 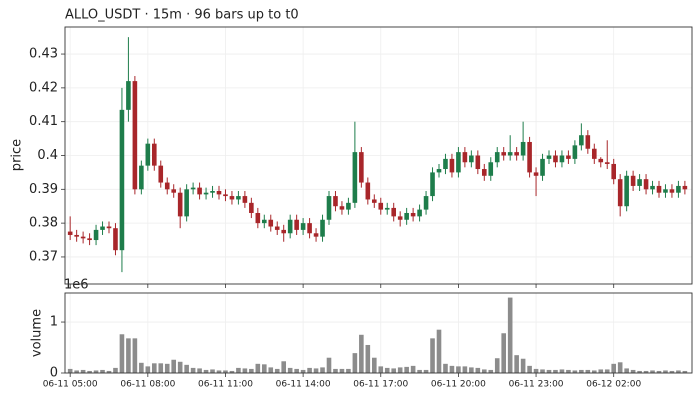 What do you see at coordinates (380, 385) in the screenshot?
I see `x-tick-label: 06-11 17:00` at bounding box center [380, 385].